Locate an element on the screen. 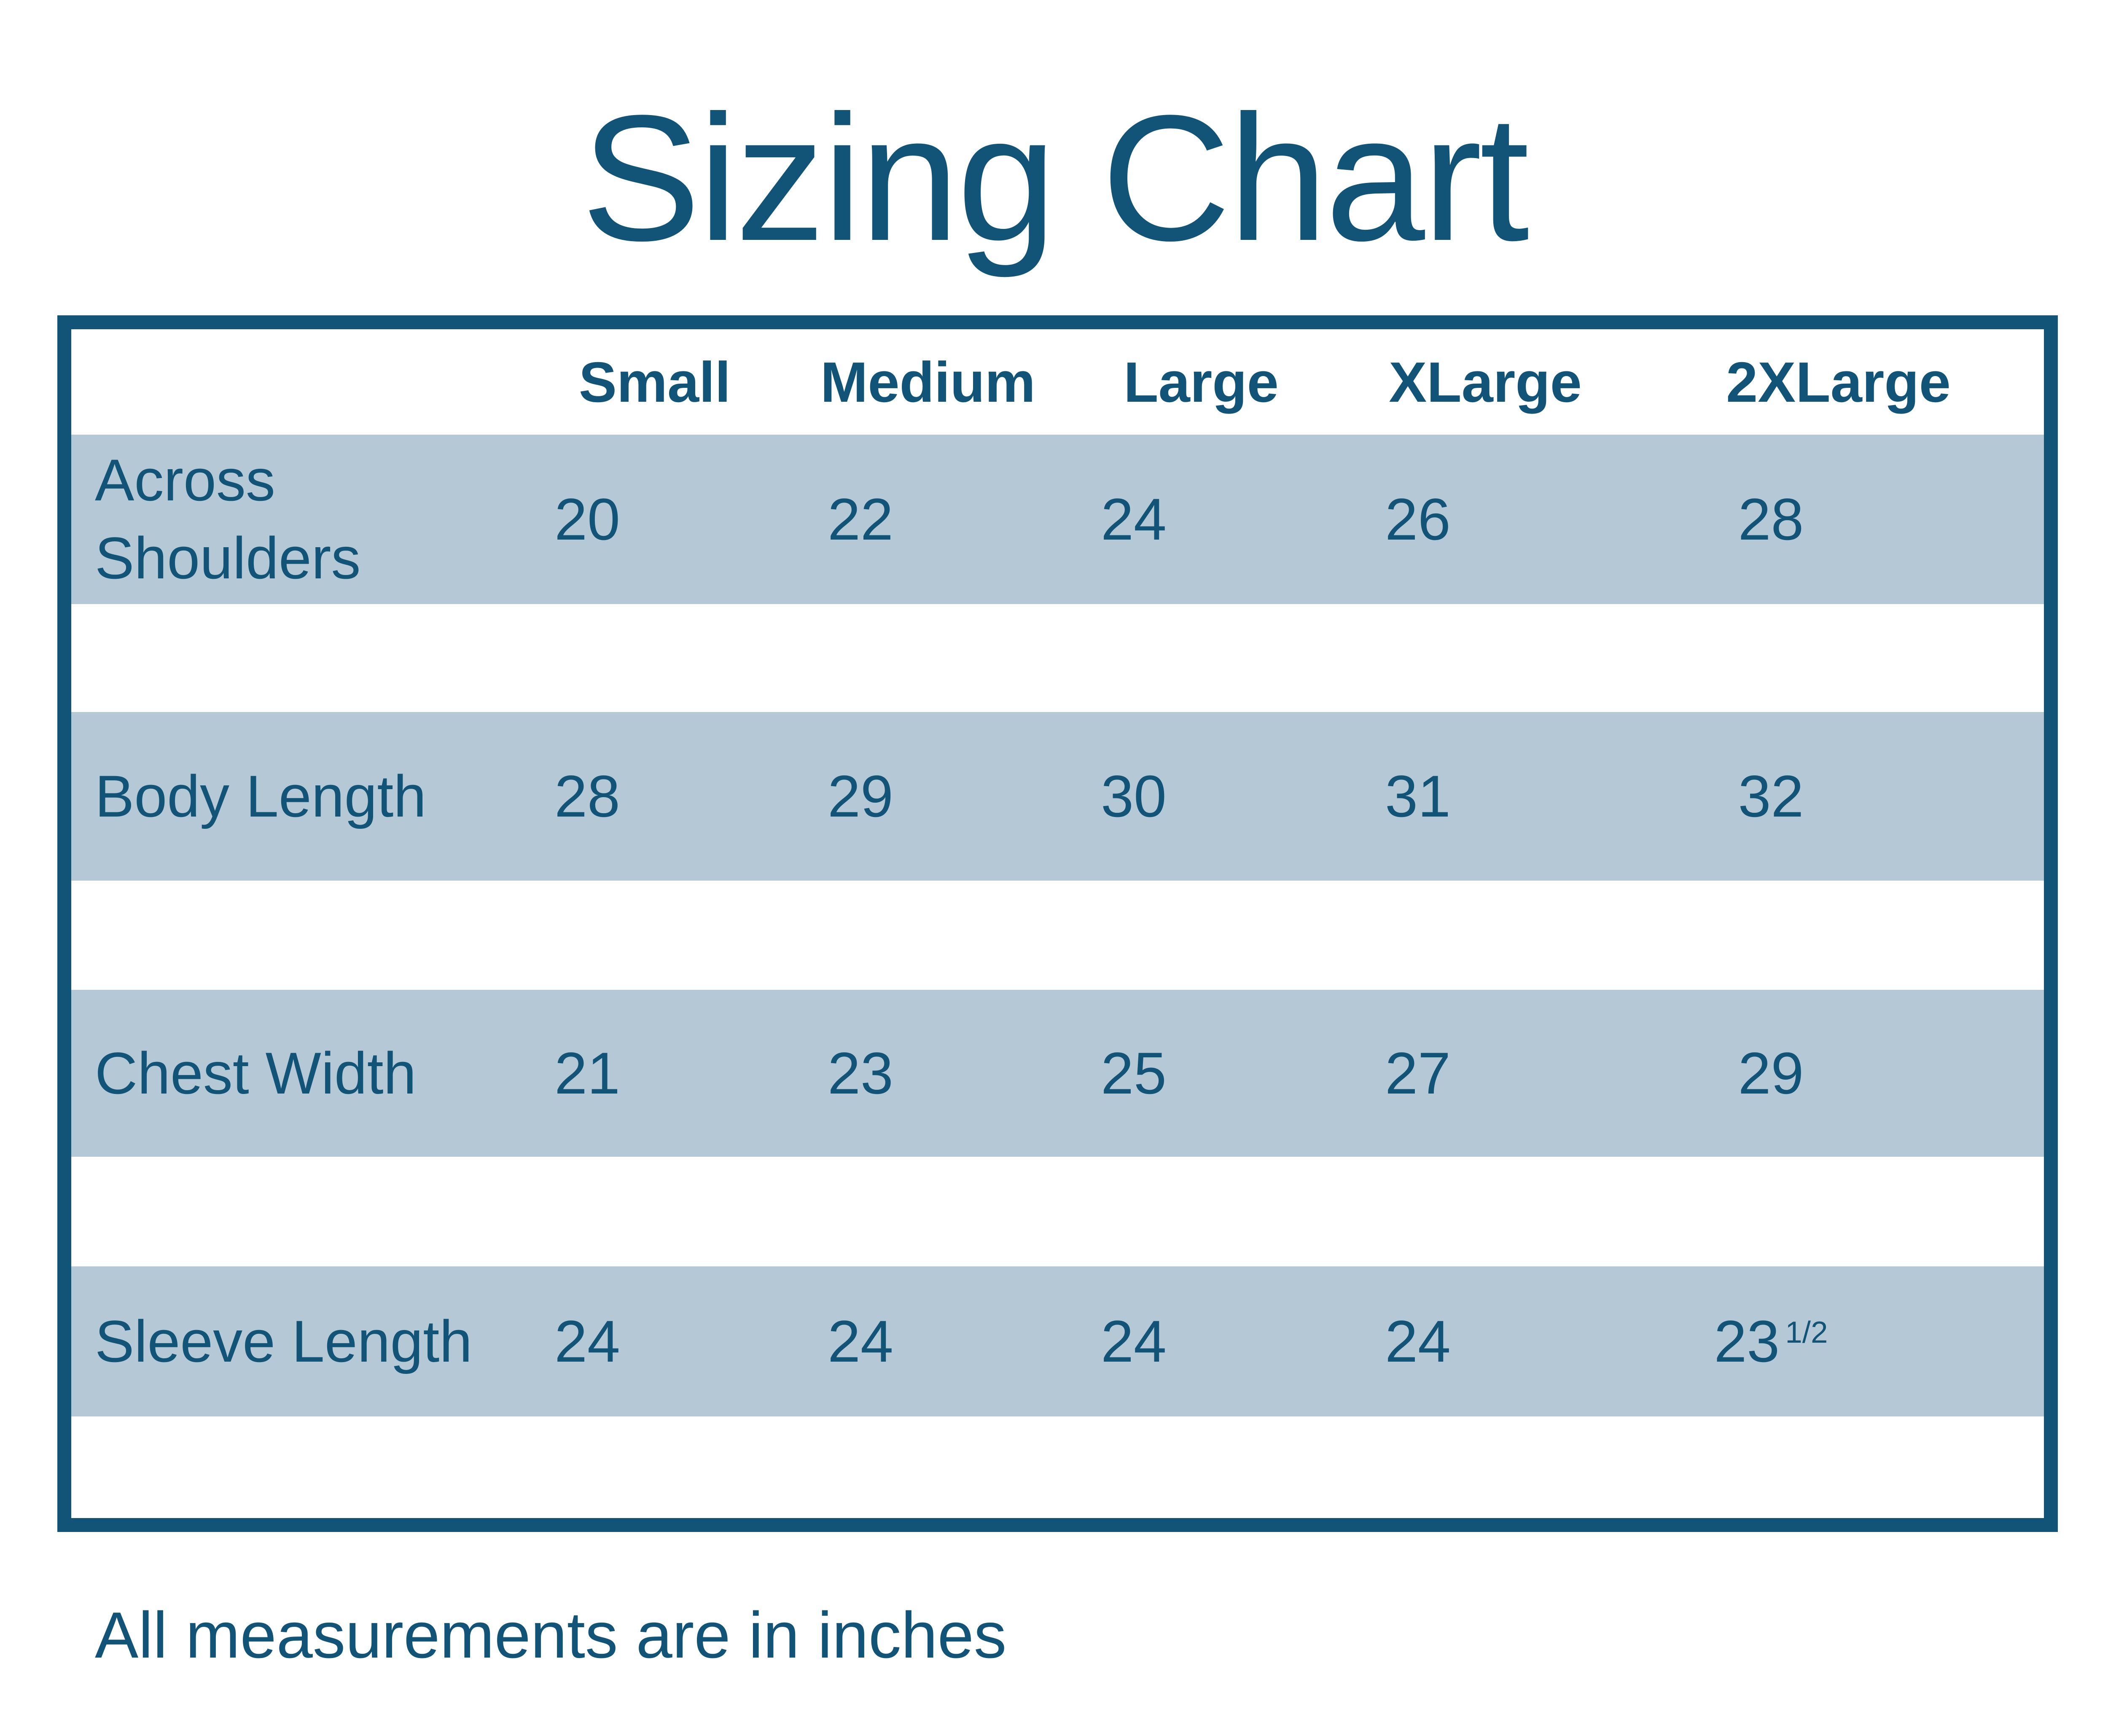  row-label: Sleeve Length is located at coordinates (284, 1341).